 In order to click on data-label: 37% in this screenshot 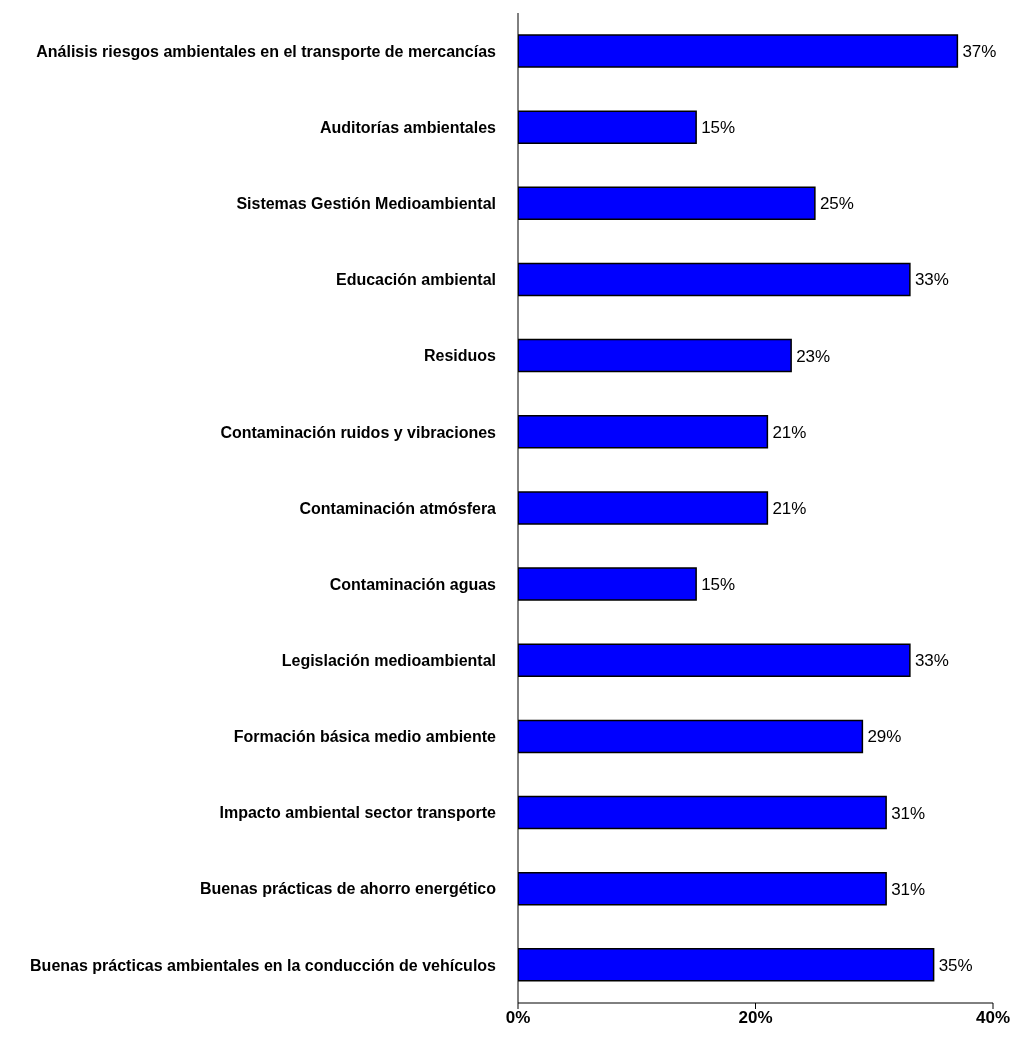, I will do `click(979, 52)`.